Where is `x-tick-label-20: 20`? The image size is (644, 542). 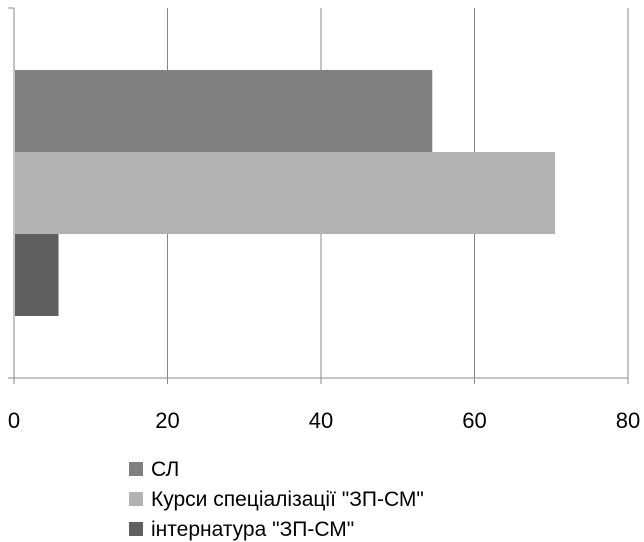 x-tick-label-20: 20 is located at coordinates (167, 420).